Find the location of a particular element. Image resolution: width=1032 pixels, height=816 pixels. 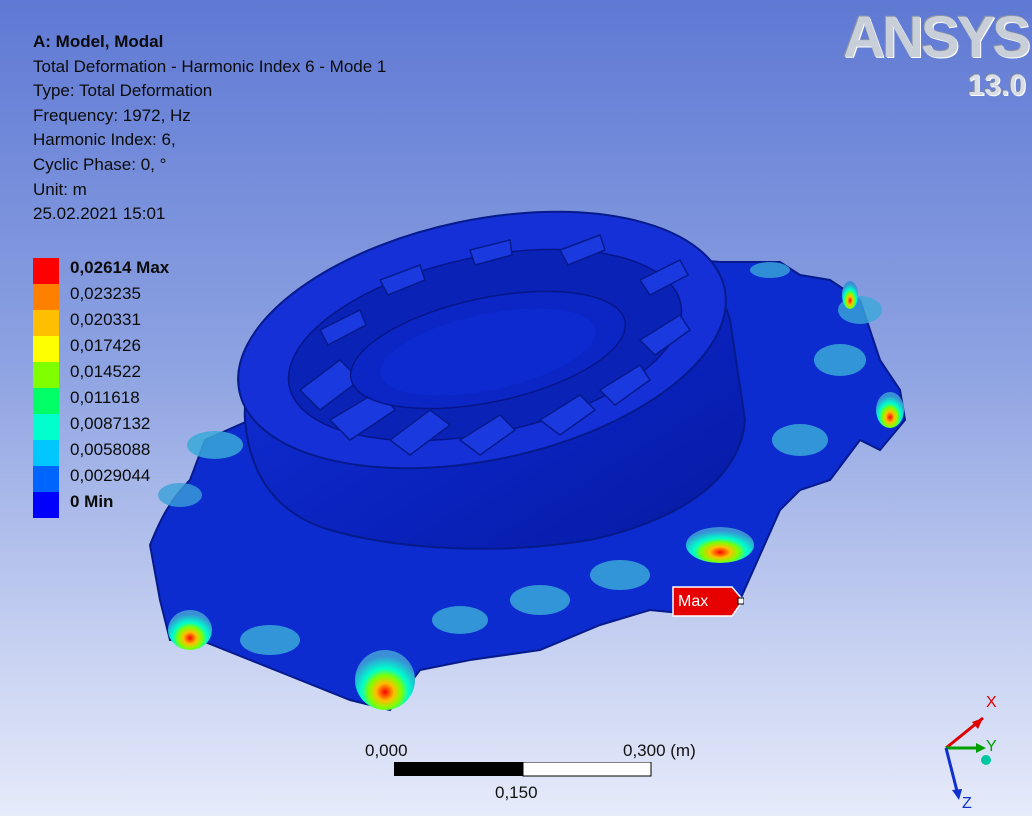

max-probe-tag is located at coordinates (708, 602).